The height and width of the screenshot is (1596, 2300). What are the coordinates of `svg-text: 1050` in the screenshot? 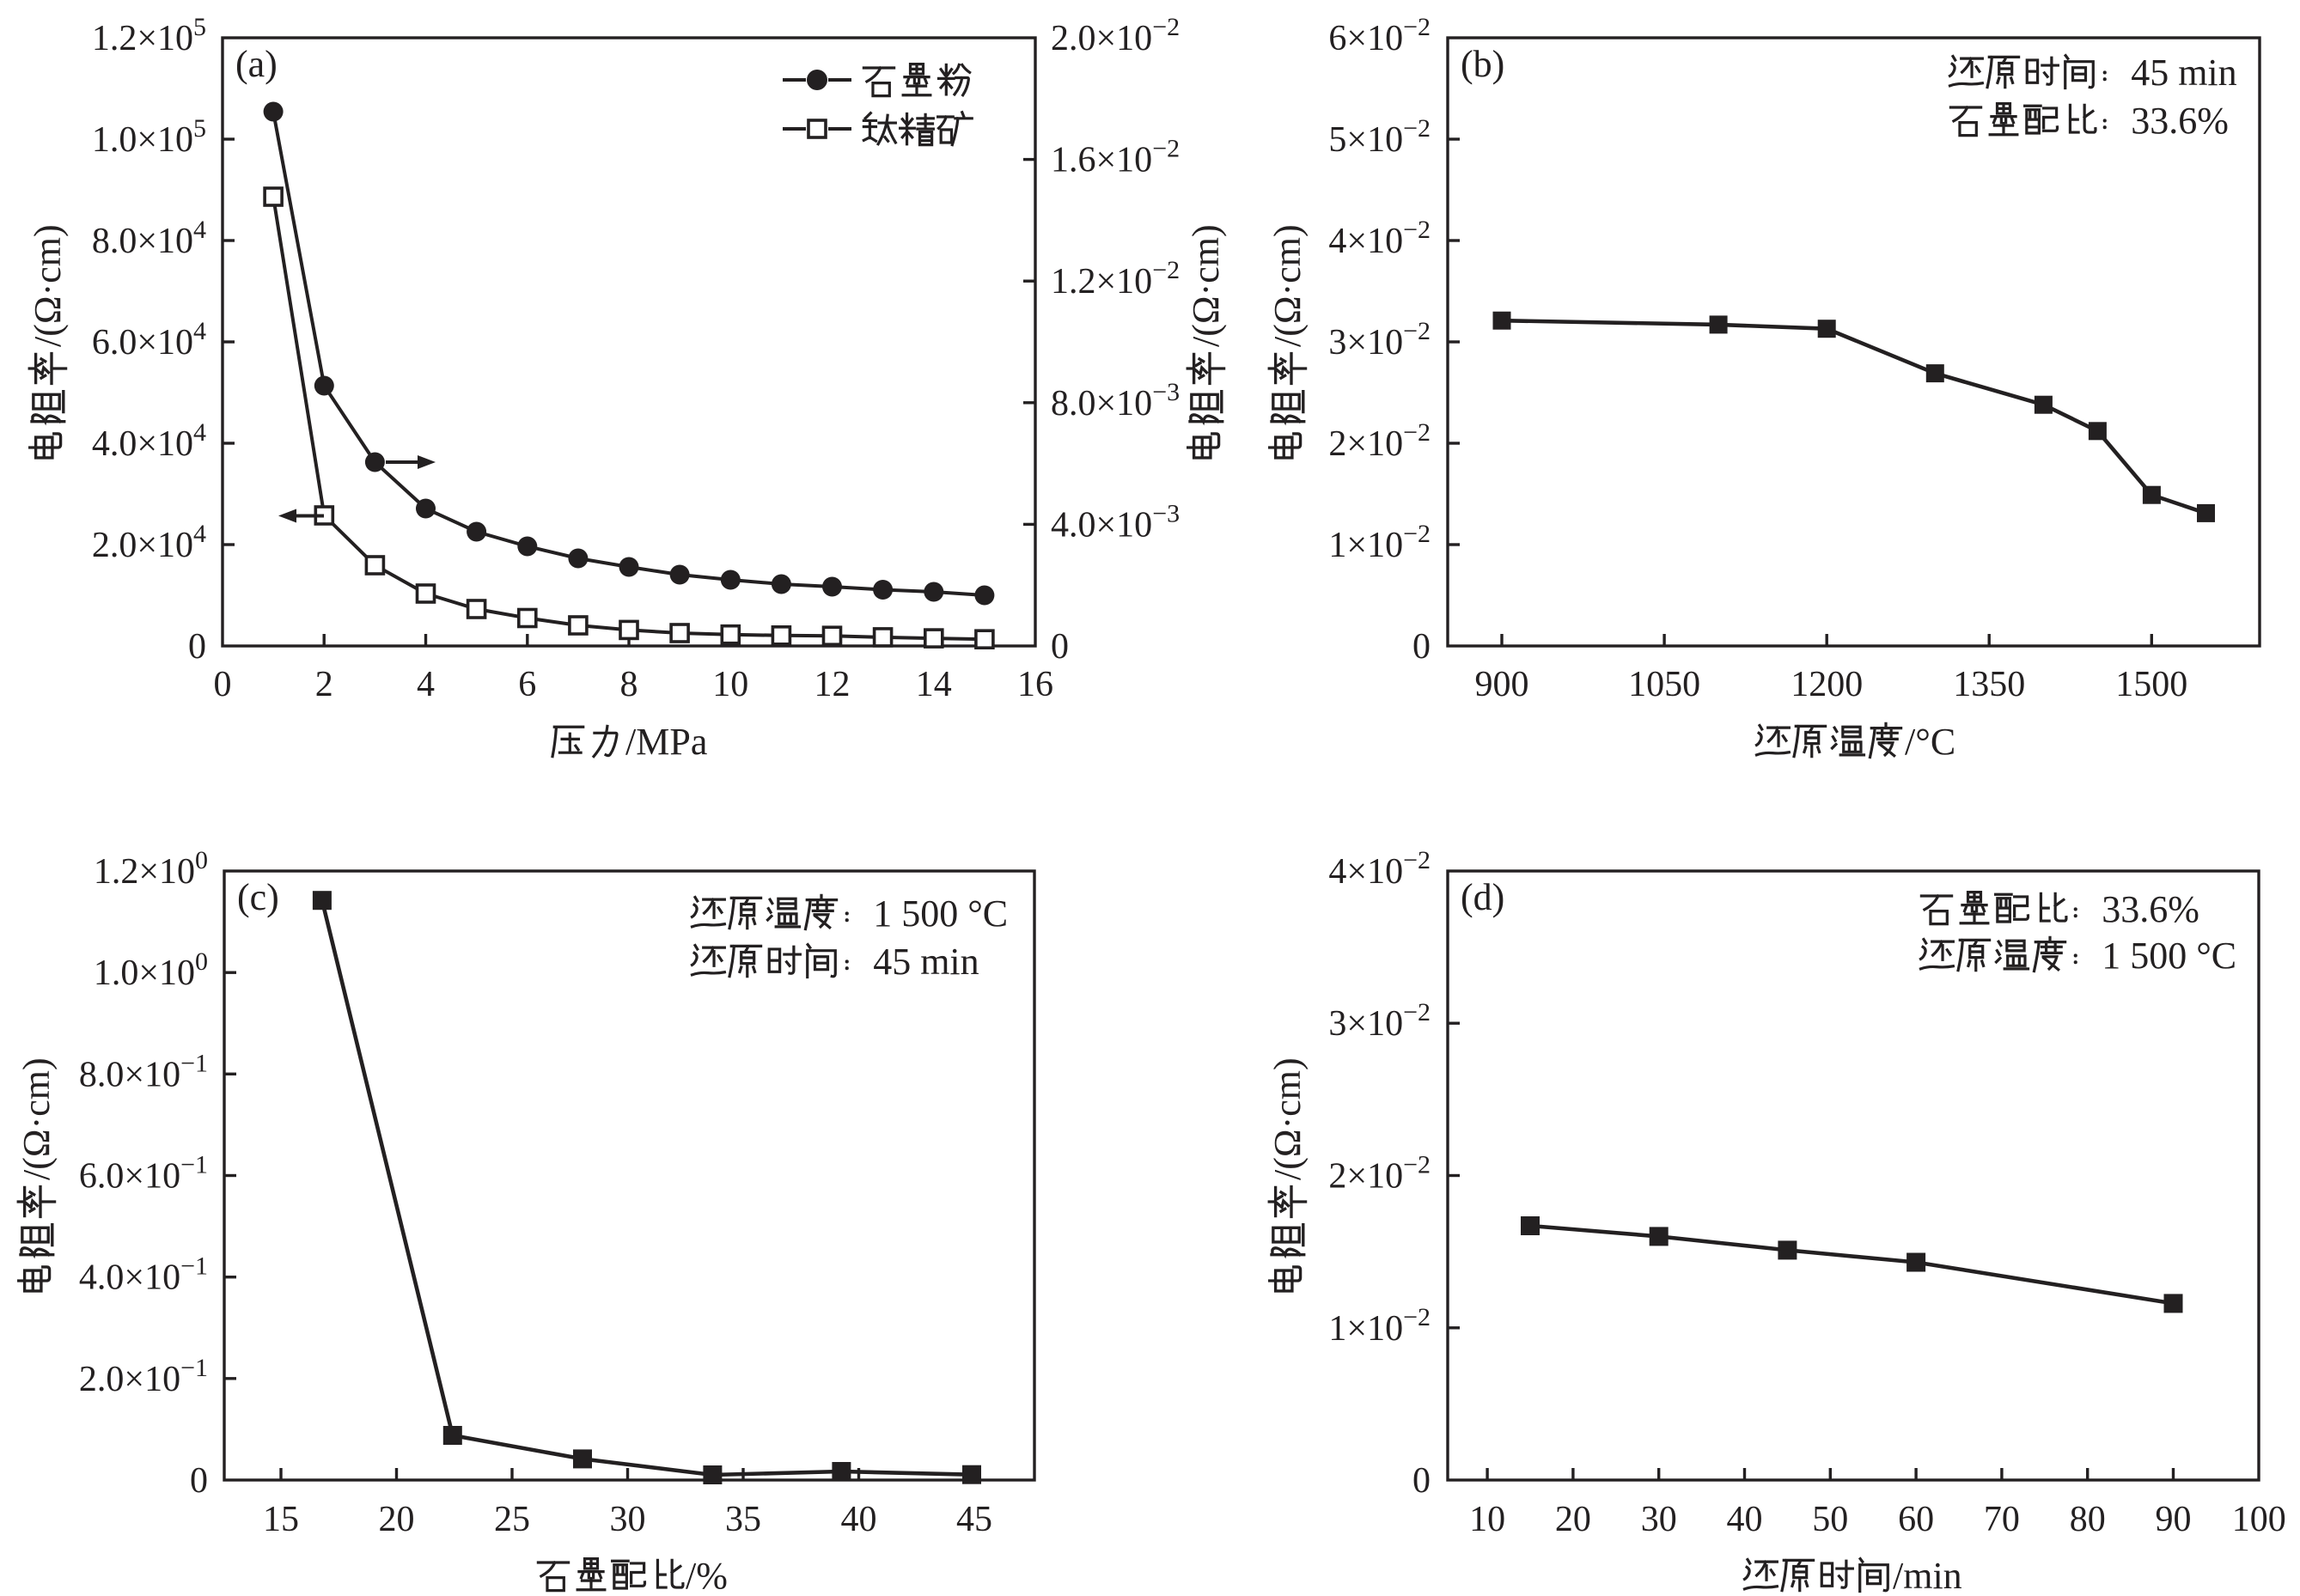 It's located at (1664, 684).